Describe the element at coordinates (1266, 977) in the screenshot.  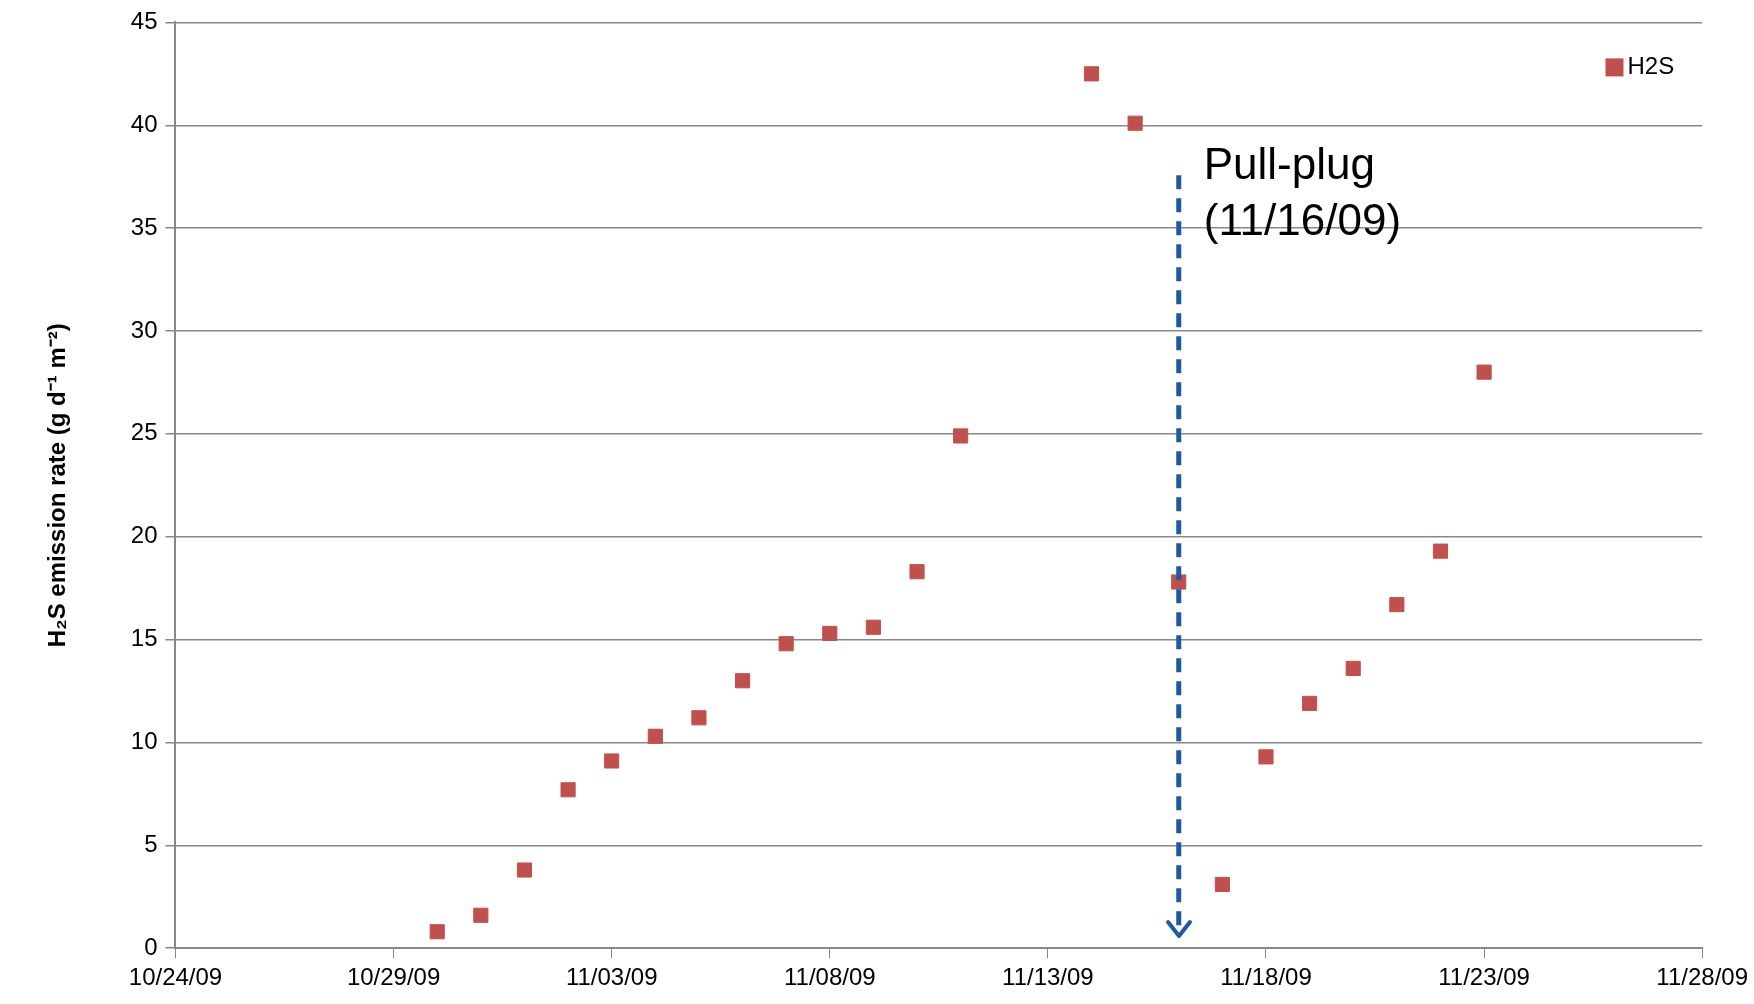
I see `x-tick-label: 11/18/09` at that location.